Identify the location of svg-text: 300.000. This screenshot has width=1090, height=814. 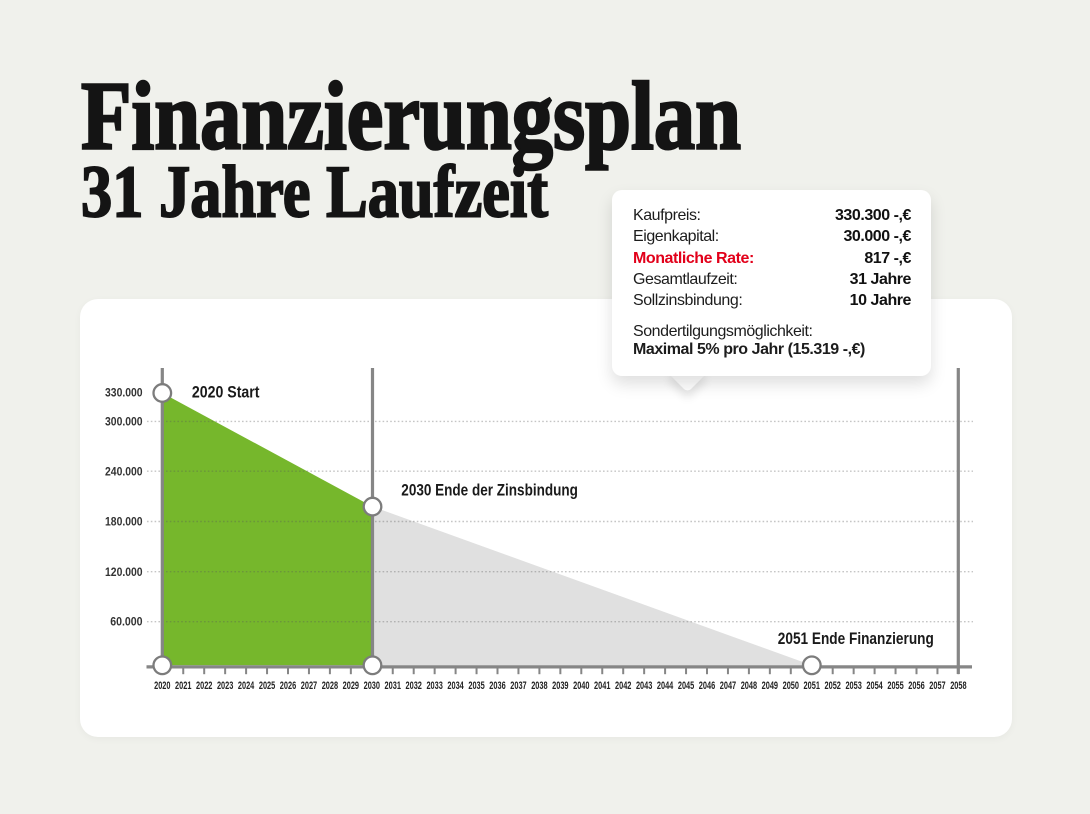
(124, 423).